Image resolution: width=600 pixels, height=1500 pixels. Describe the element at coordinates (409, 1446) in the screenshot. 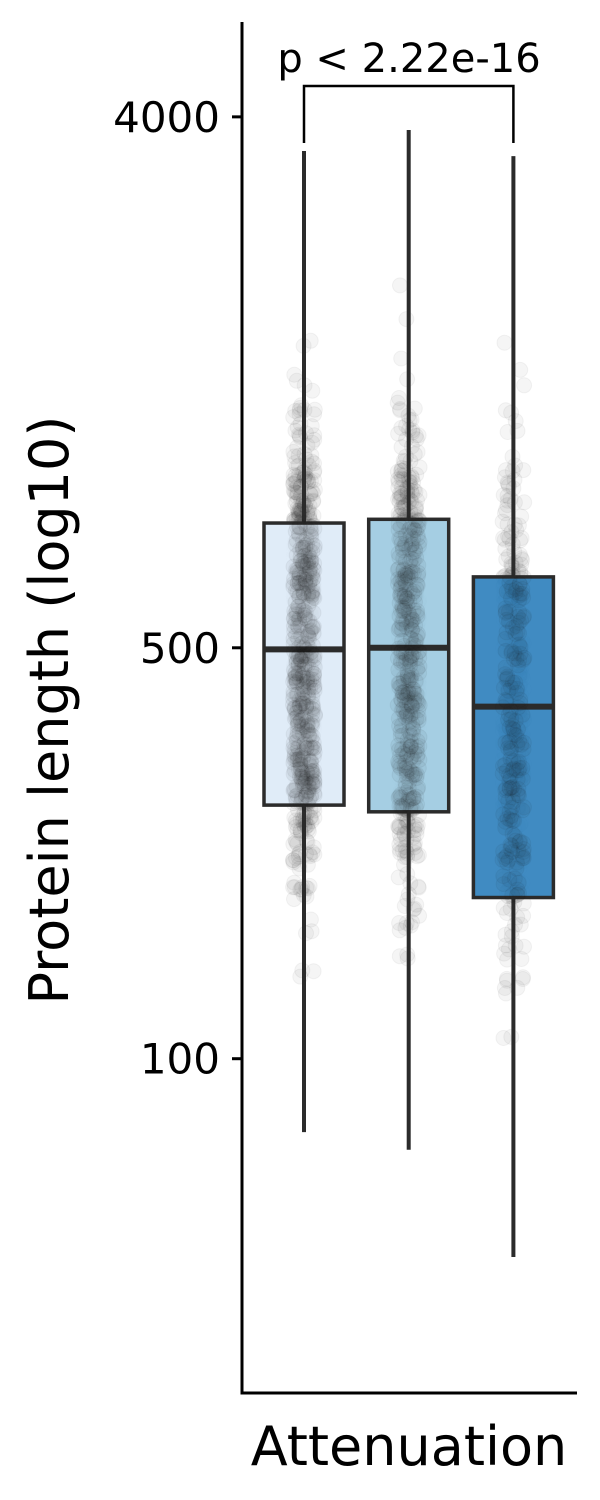

I see `x-axis-title: Attenuation` at that location.